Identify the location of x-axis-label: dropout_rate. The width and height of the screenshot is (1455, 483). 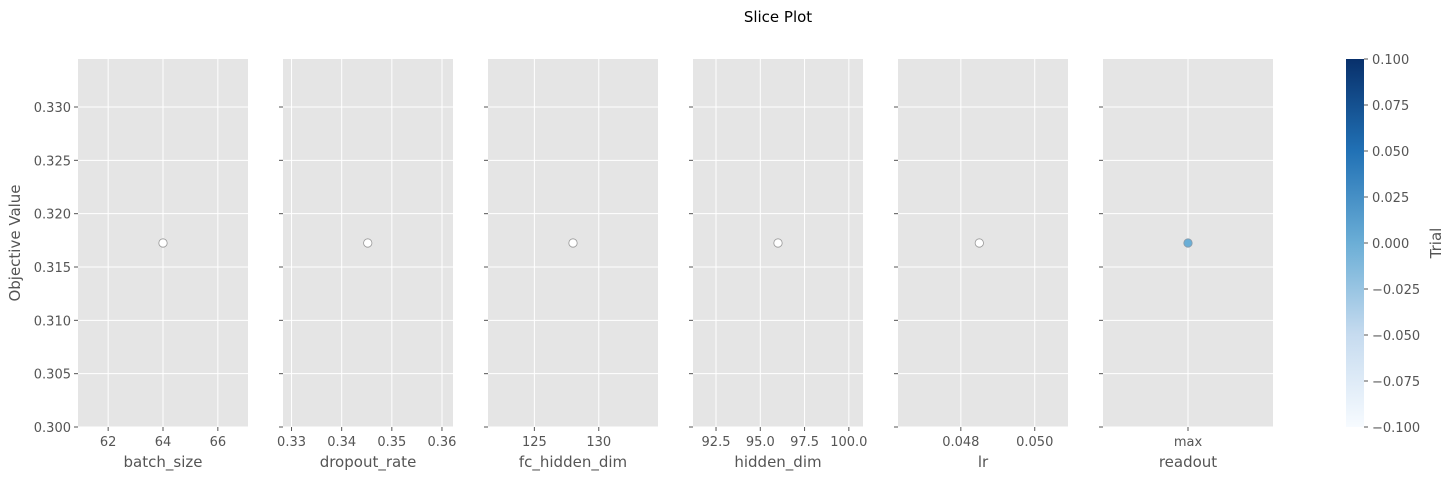
(368, 462).